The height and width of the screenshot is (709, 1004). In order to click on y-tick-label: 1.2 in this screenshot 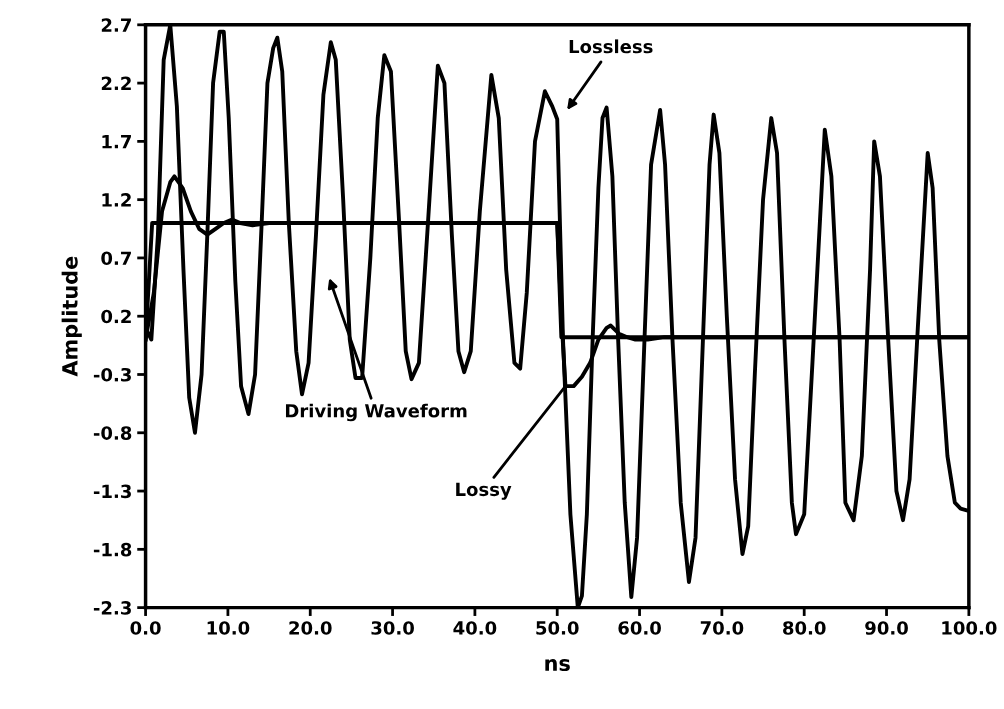, I will do `click(116, 200)`.